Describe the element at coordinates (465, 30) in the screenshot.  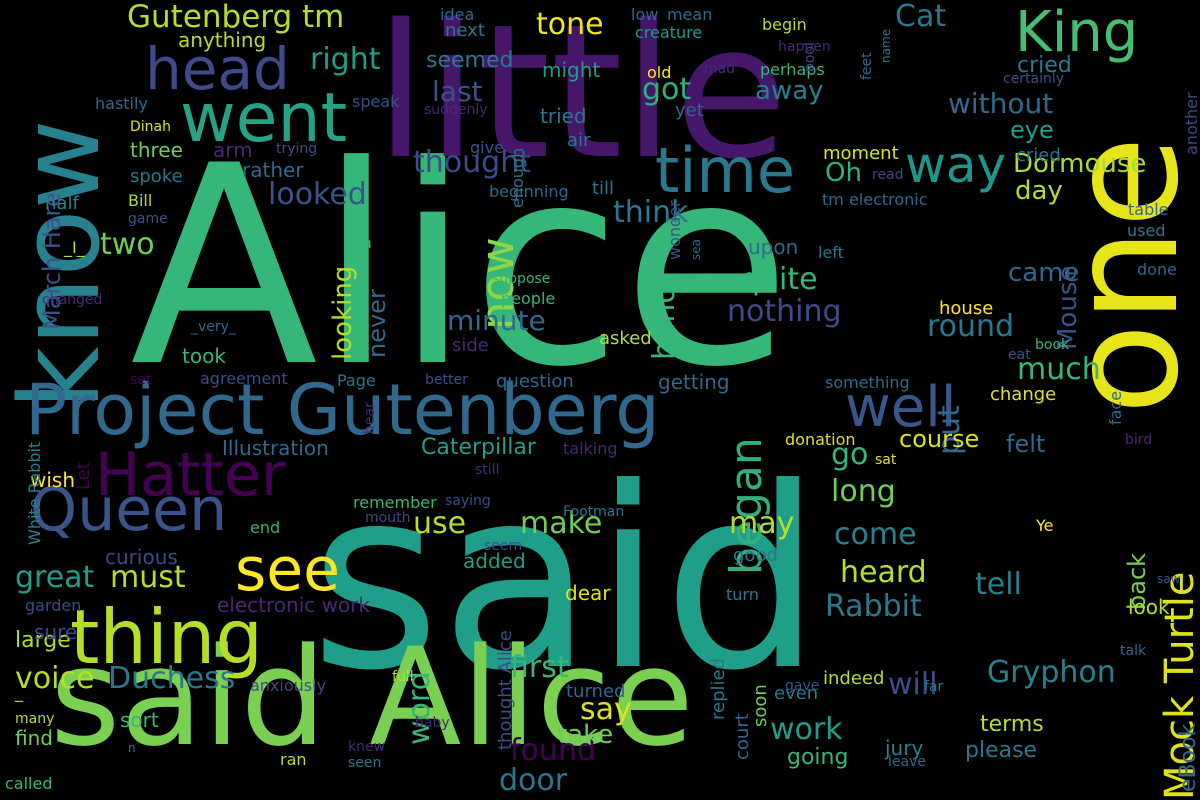
I see `cloud-word: next` at that location.